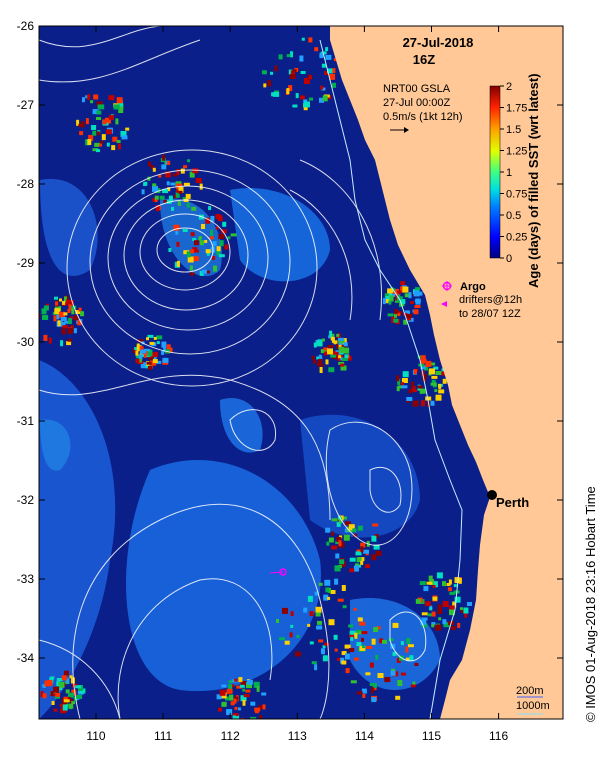  I want to click on title-date: 27-Jul-2018, so click(438, 42).